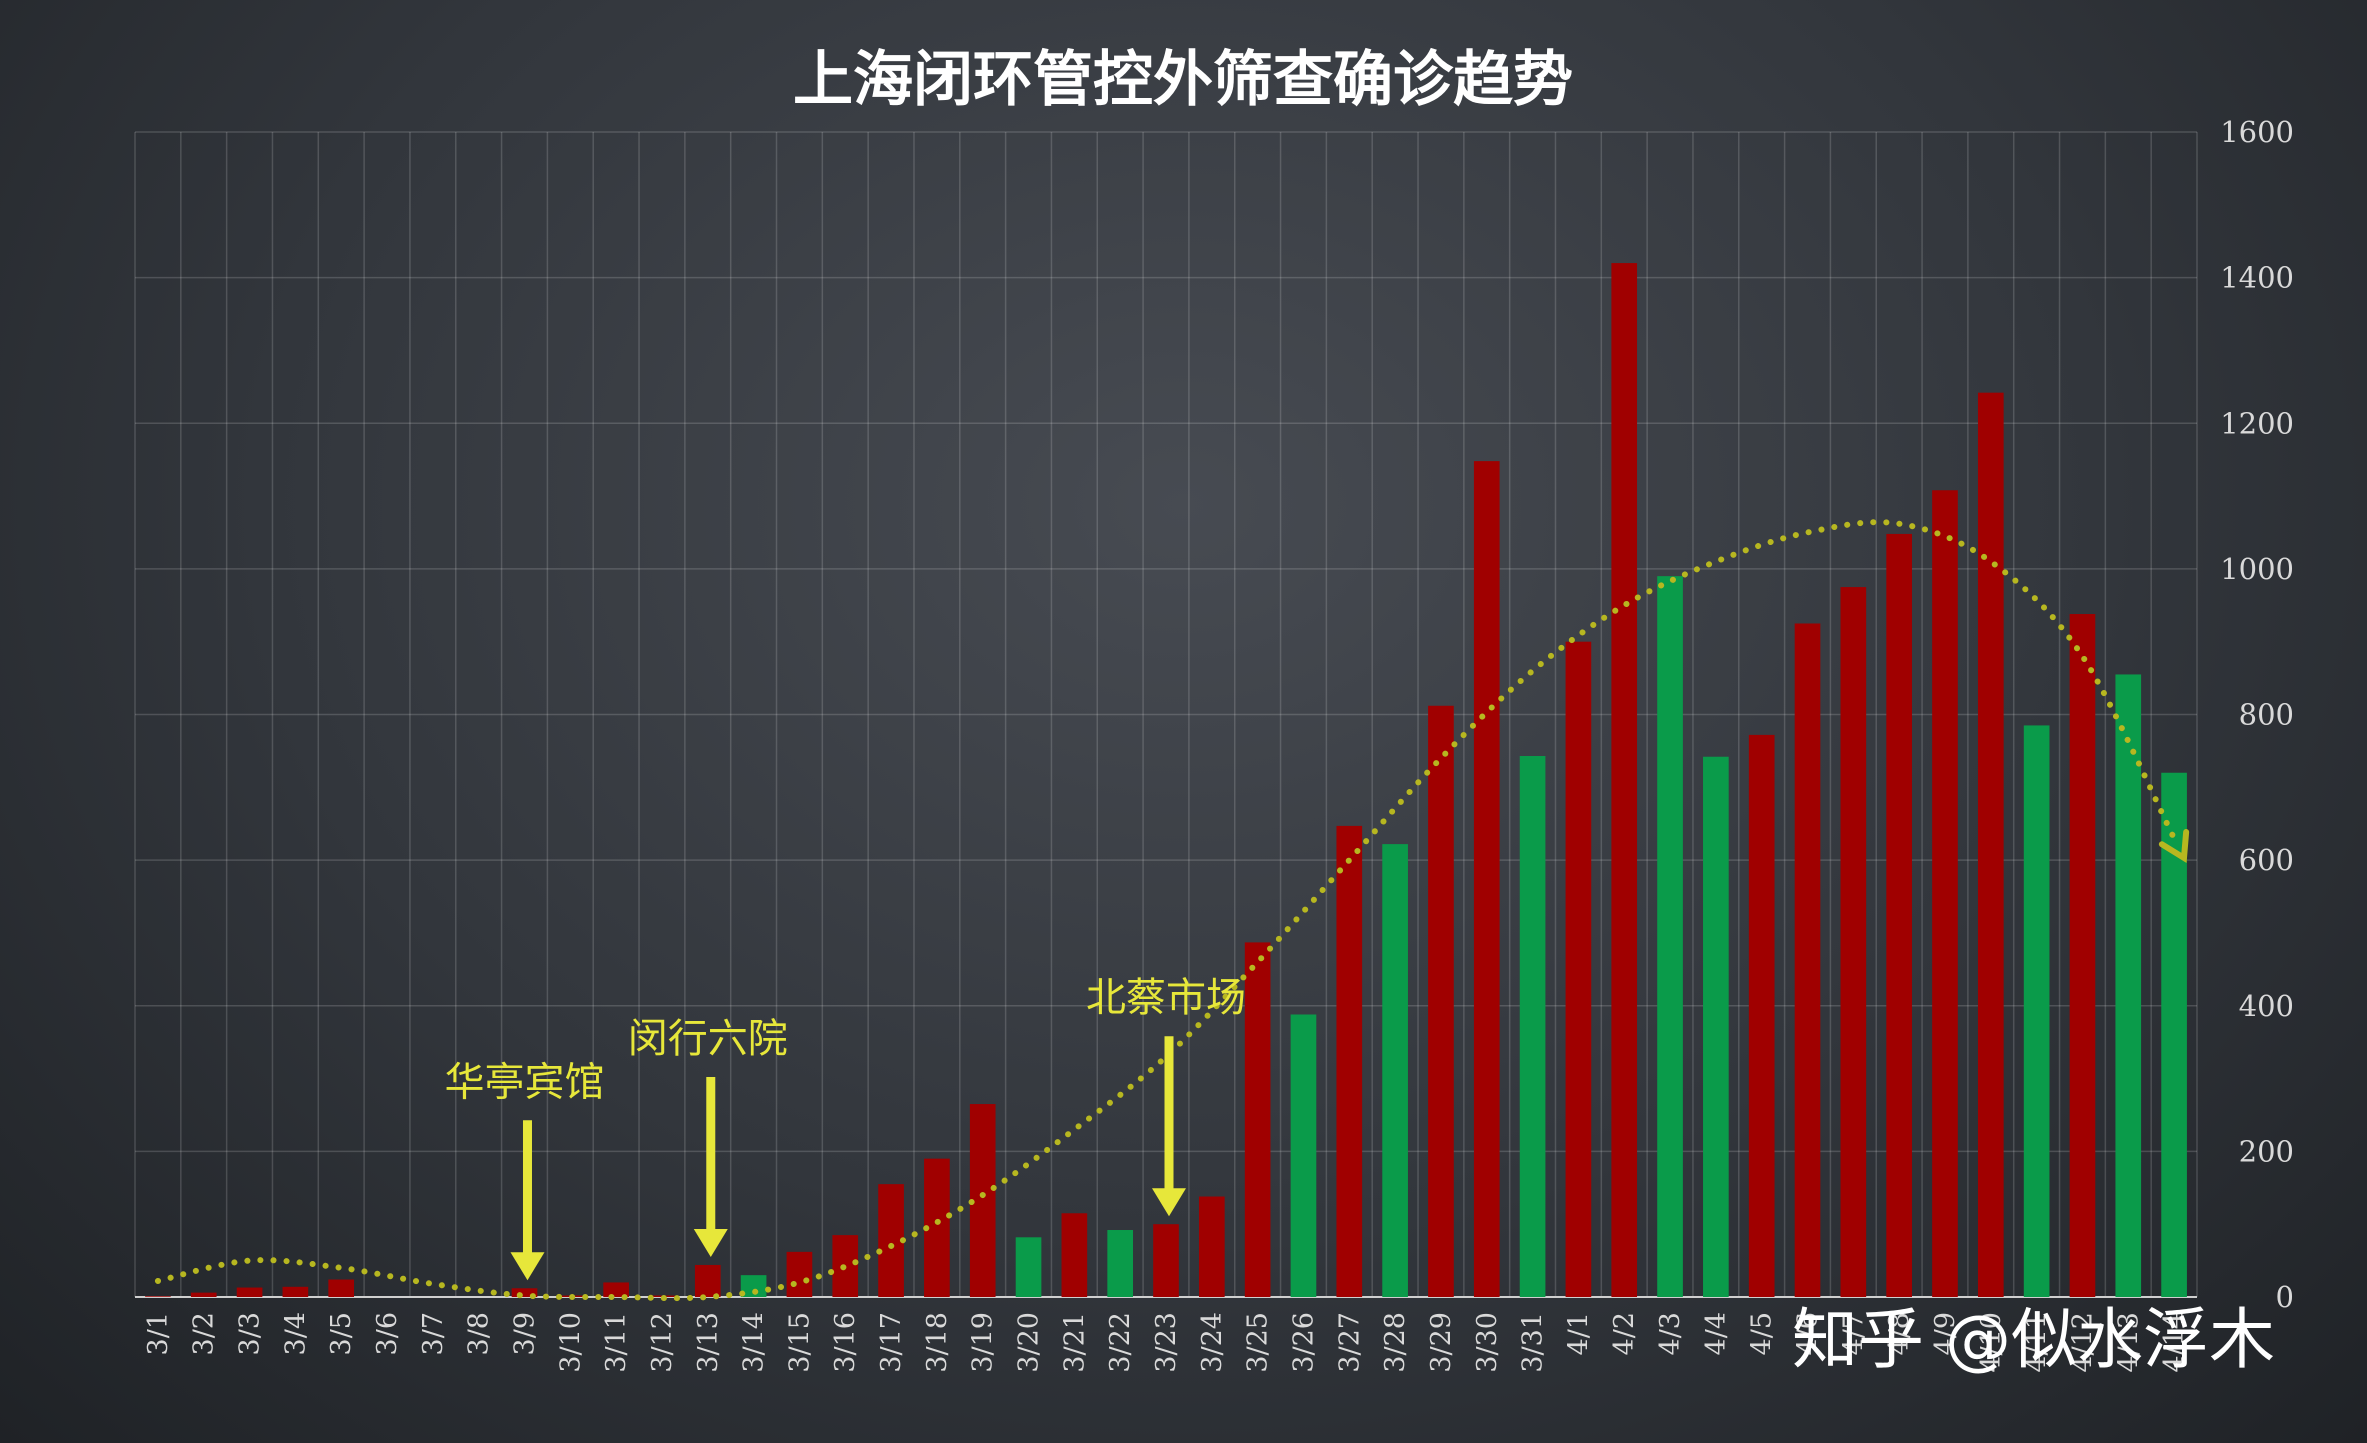 Image resolution: width=2367 pixels, height=1443 pixels. What do you see at coordinates (2285, 1297) in the screenshot?
I see `y-tick-label: 0` at bounding box center [2285, 1297].